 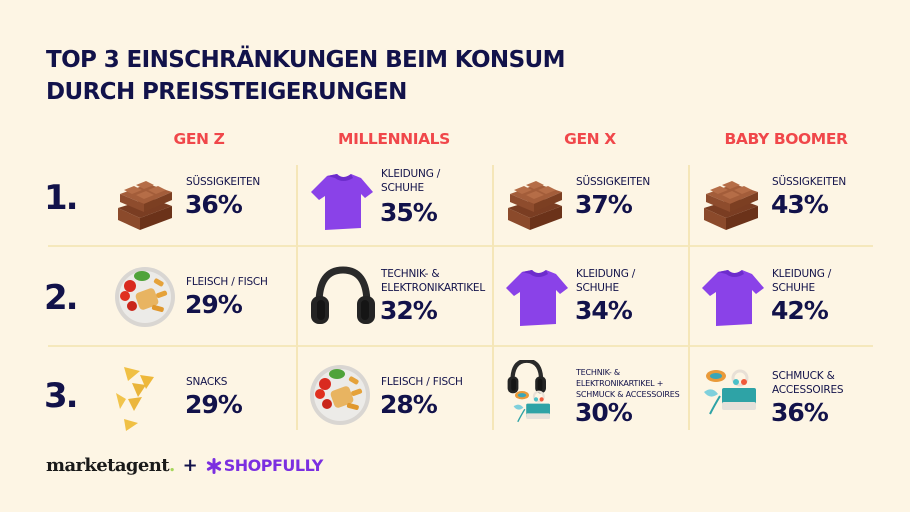 I want to click on category-label: SNACKS, so click(x=207, y=382).